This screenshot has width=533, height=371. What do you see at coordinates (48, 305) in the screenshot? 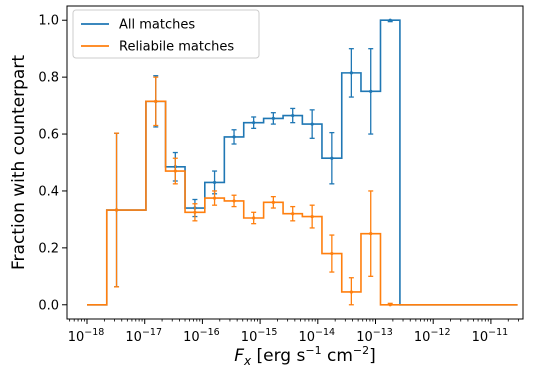
I see `y-tick-label: 0.0` at bounding box center [48, 305].